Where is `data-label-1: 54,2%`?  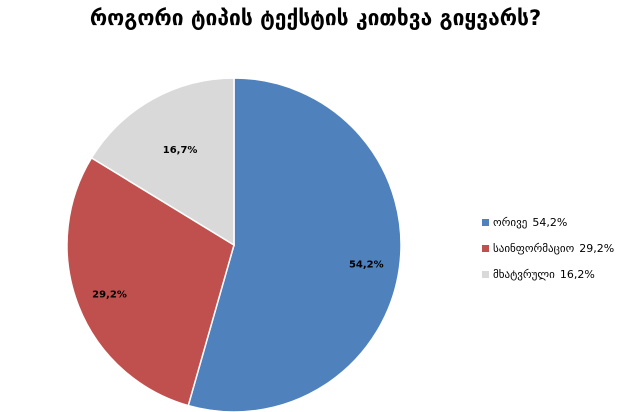 data-label-1: 54,2% is located at coordinates (366, 265).